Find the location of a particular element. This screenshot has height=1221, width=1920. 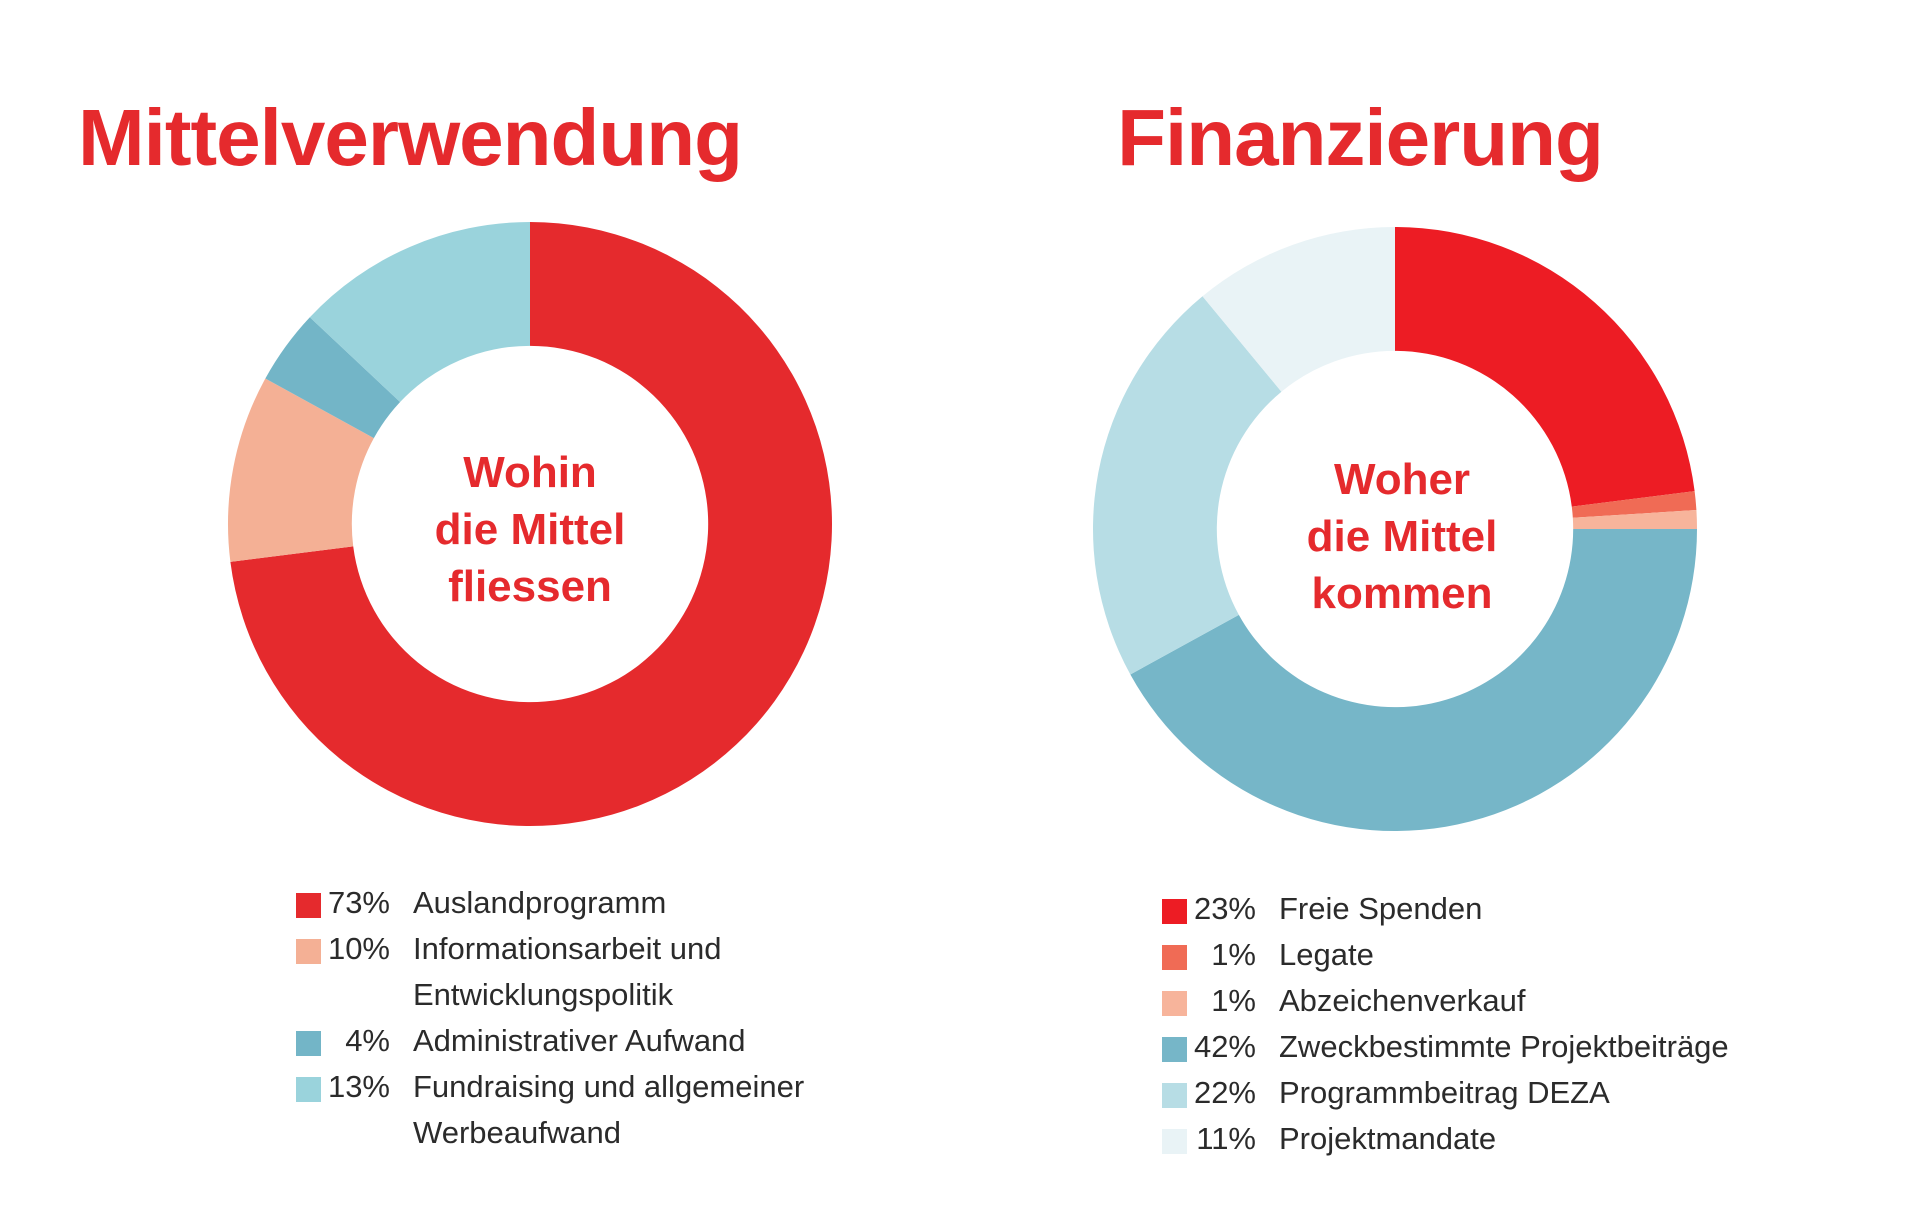

legend-label: Legate is located at coordinates (1326, 954).